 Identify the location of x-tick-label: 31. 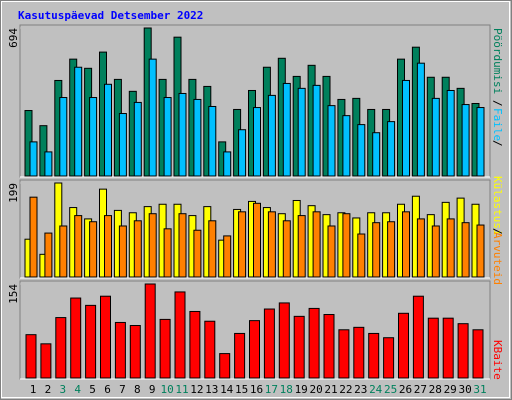
(479, 389).